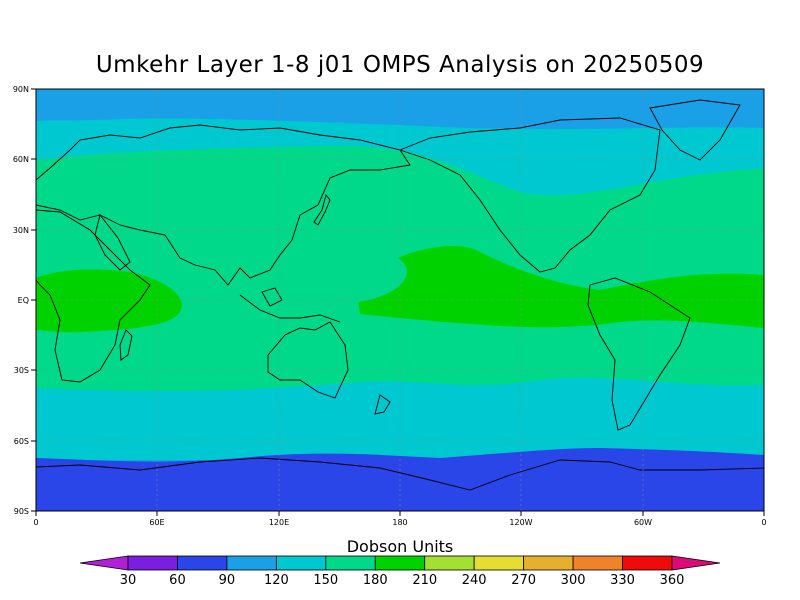 The height and width of the screenshot is (600, 800). I want to click on band-210-240-pacific, so click(561, 286).